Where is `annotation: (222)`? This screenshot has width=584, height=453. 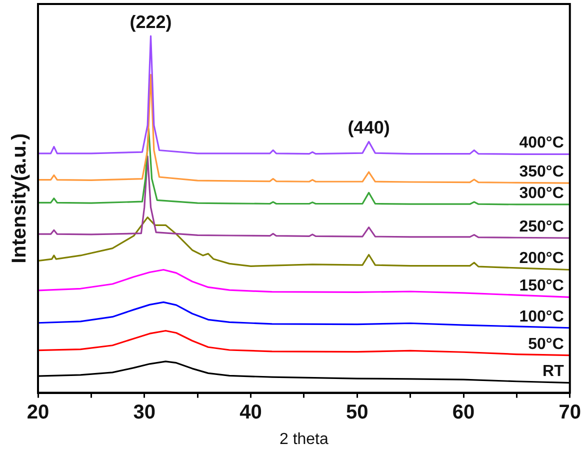
annotation: (222) is located at coordinates (151, 22).